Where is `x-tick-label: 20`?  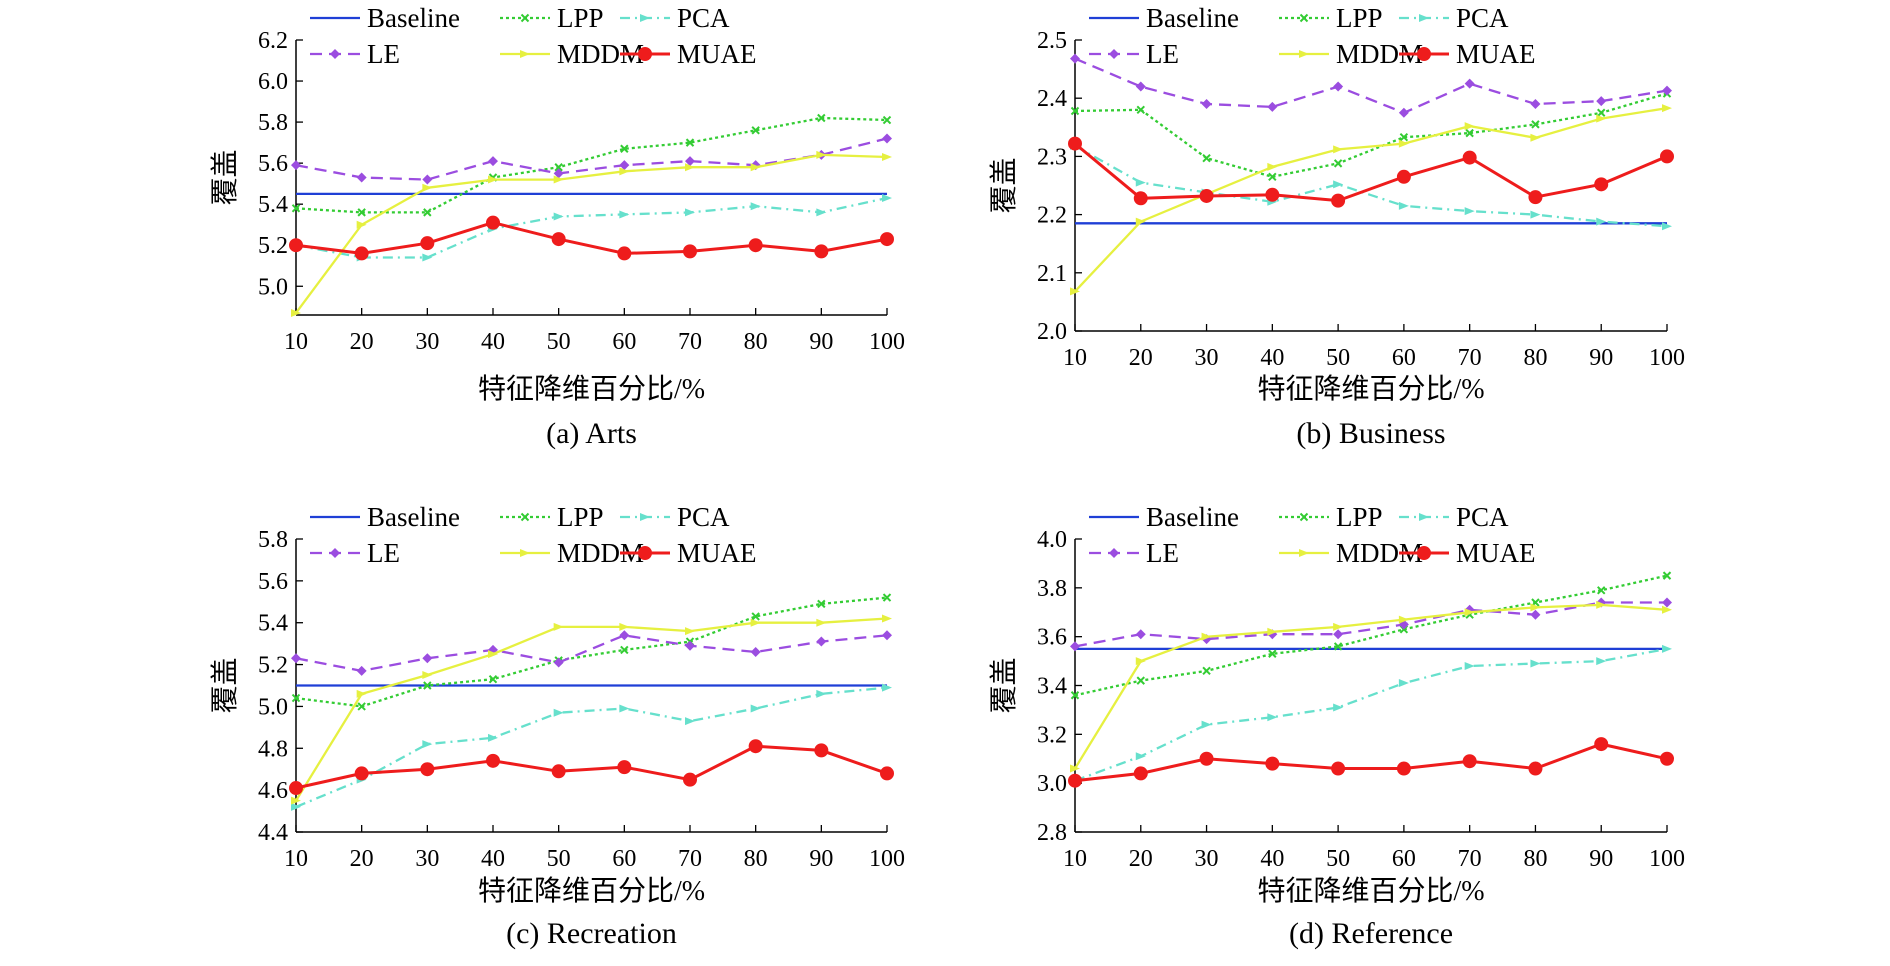
x-tick-label: 20 is located at coordinates (362, 342).